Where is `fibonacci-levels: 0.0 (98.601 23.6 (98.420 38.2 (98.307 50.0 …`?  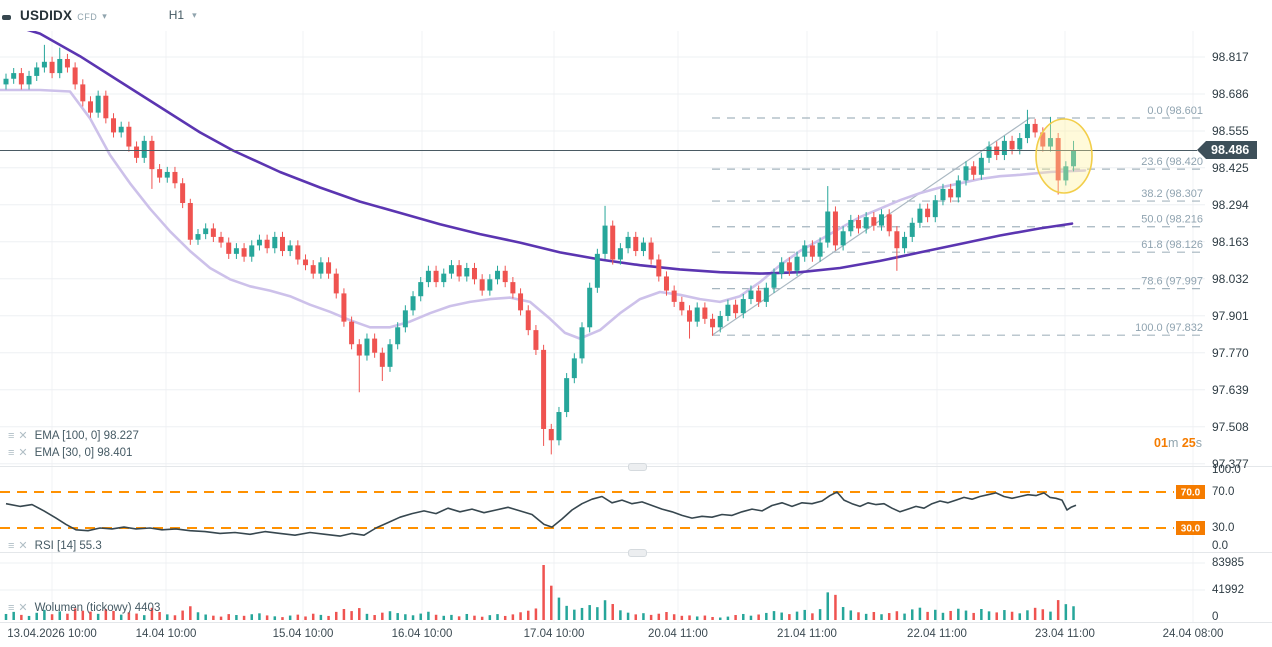
fibonacci-levels: 0.0 (98.601 23.6 (98.420 38.2 (98.307 50.0 … is located at coordinates (958, 220).